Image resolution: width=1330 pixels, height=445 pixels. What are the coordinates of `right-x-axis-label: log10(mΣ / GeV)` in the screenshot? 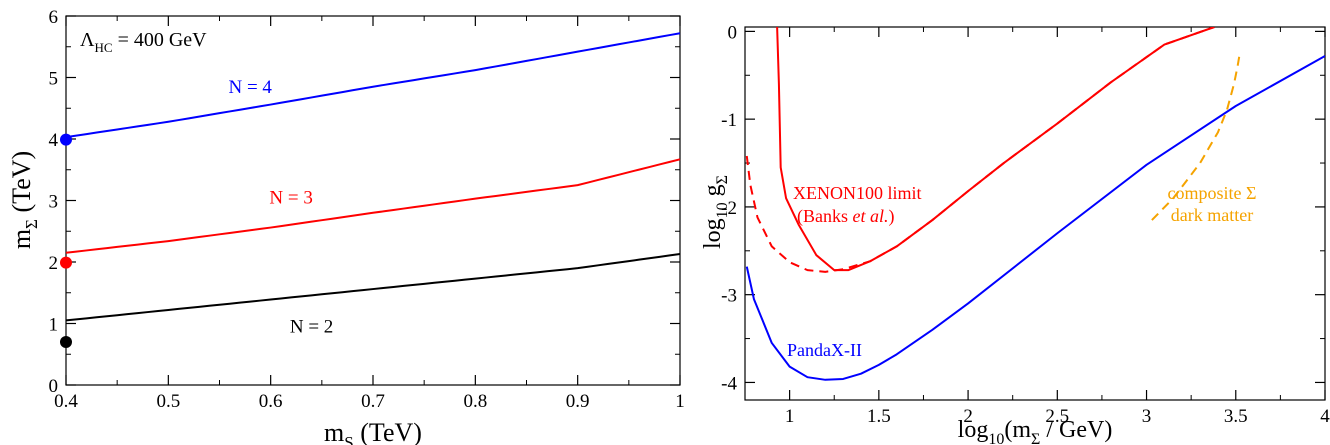 It's located at (1035, 431).